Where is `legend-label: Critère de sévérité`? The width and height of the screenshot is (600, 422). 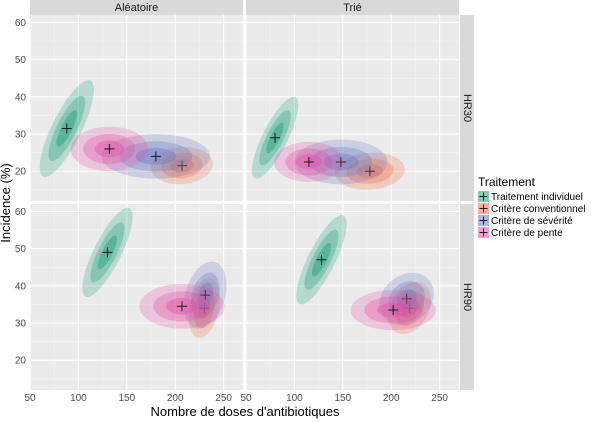
legend-label: Critère de sévérité is located at coordinates (532, 221).